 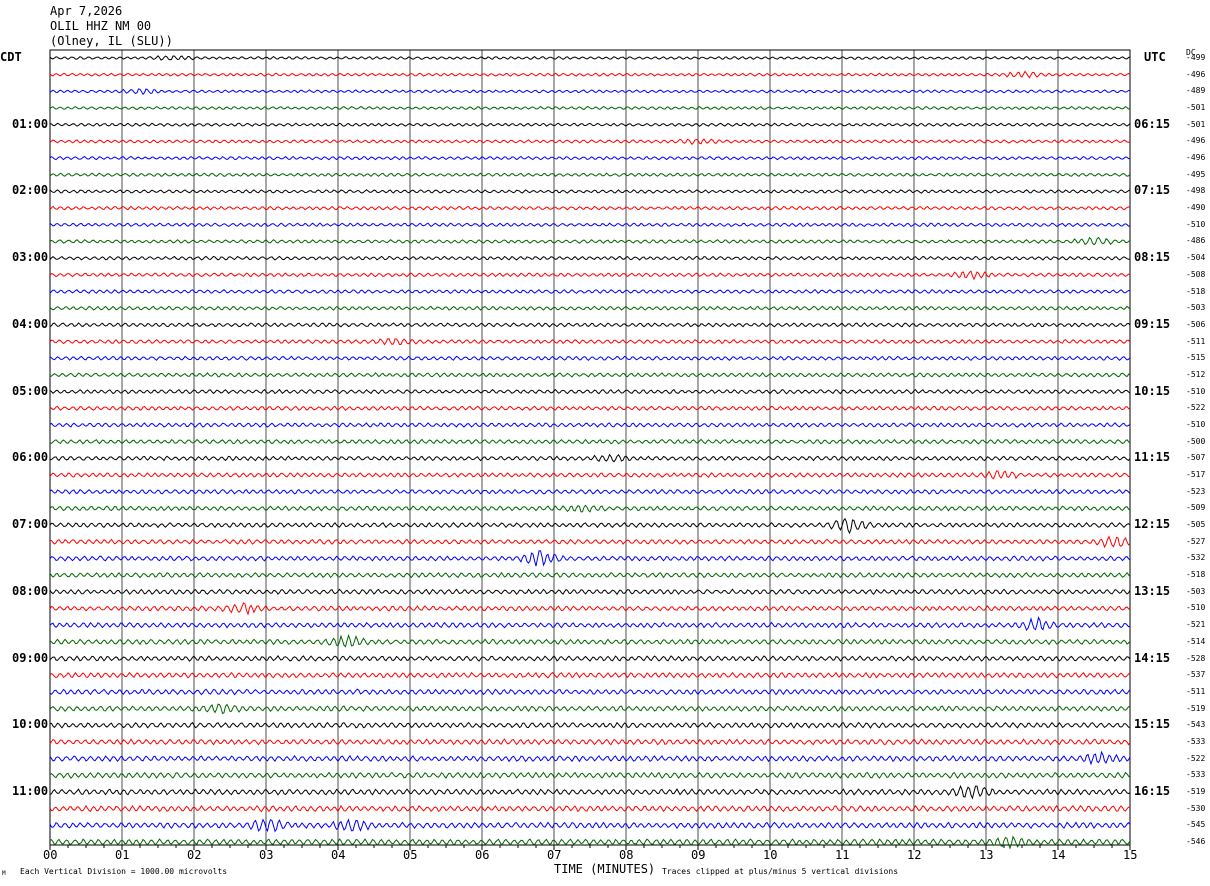 What do you see at coordinates (1196, 558) in the screenshot?
I see `dc-offset-label: -532` at bounding box center [1196, 558].